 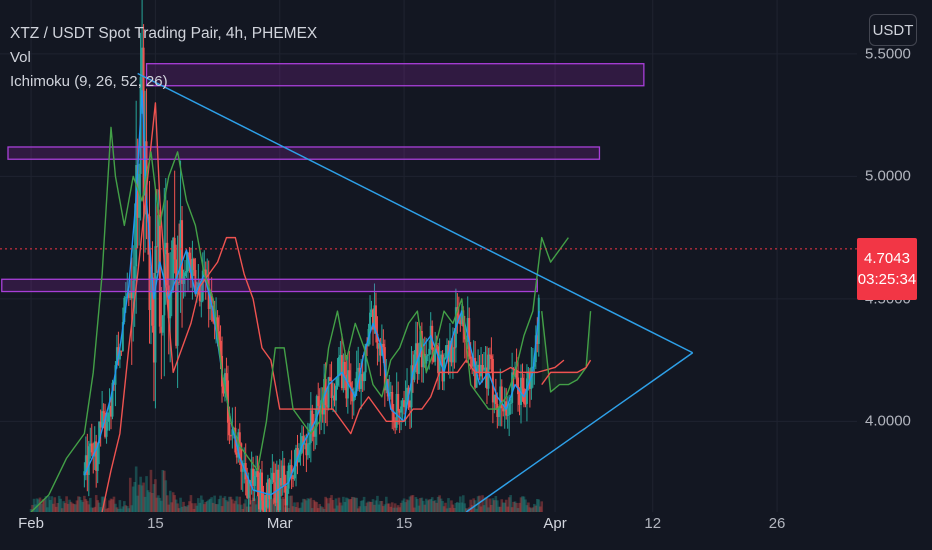 I want to click on legend-ichimoku: Ichimoku (9, 26, 52, 26), so click(x=89, y=81).